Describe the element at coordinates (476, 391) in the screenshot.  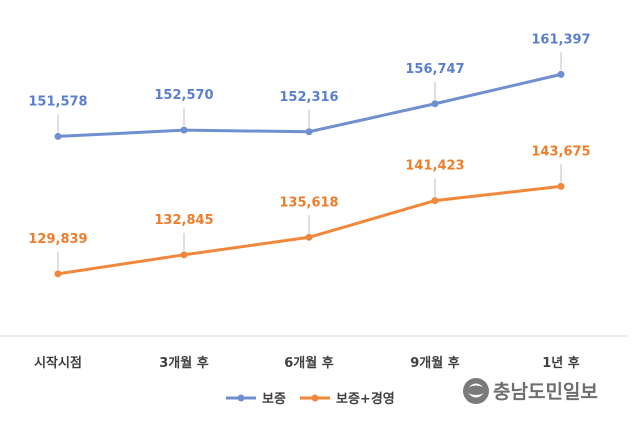
I see `logo-circle-icon` at that location.